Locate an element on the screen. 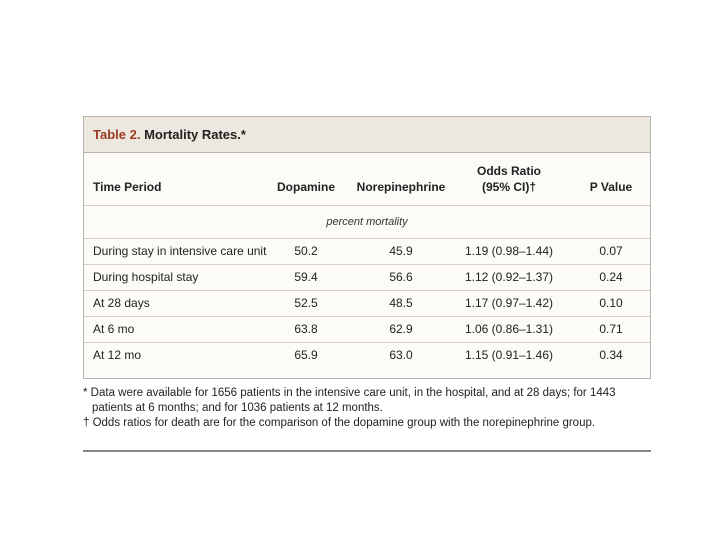 The height and width of the screenshot is (540, 720). row-label: During hospital stay is located at coordinates (146, 277).